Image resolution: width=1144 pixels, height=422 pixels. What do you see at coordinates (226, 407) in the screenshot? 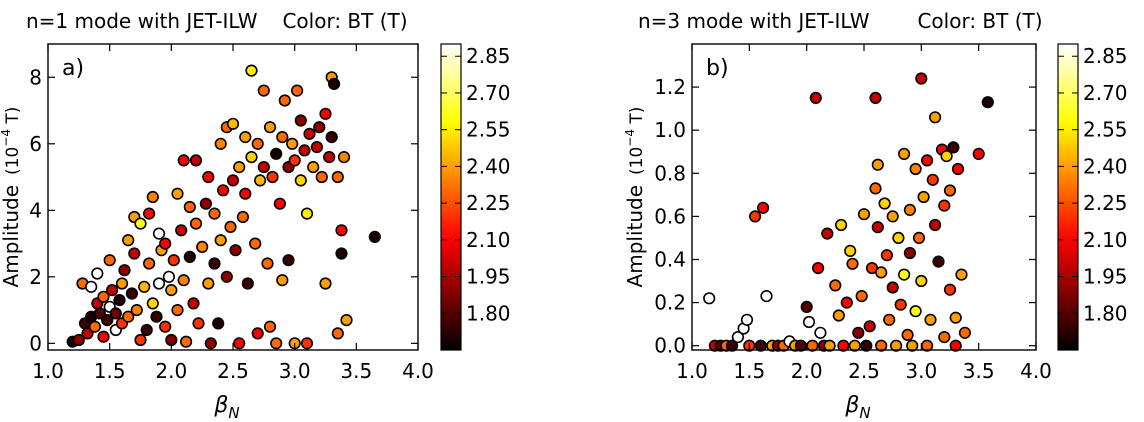
I see `x-axis-label: βN` at bounding box center [226, 407].